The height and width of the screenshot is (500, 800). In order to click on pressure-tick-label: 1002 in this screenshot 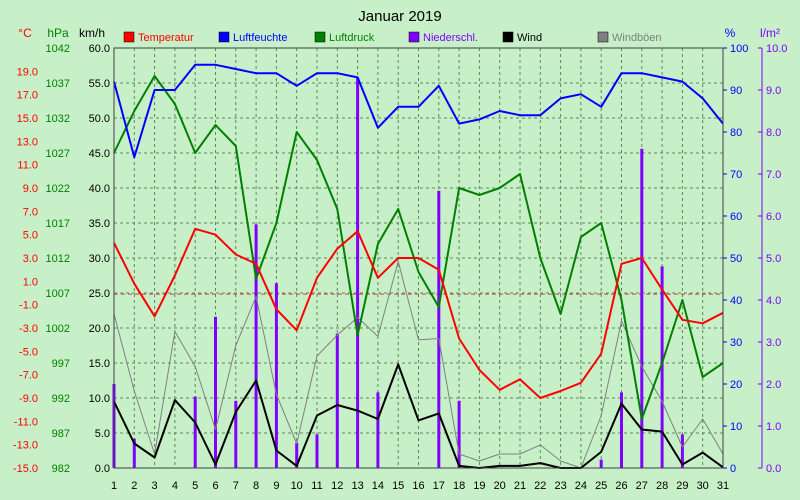, I will do `click(58, 329)`.